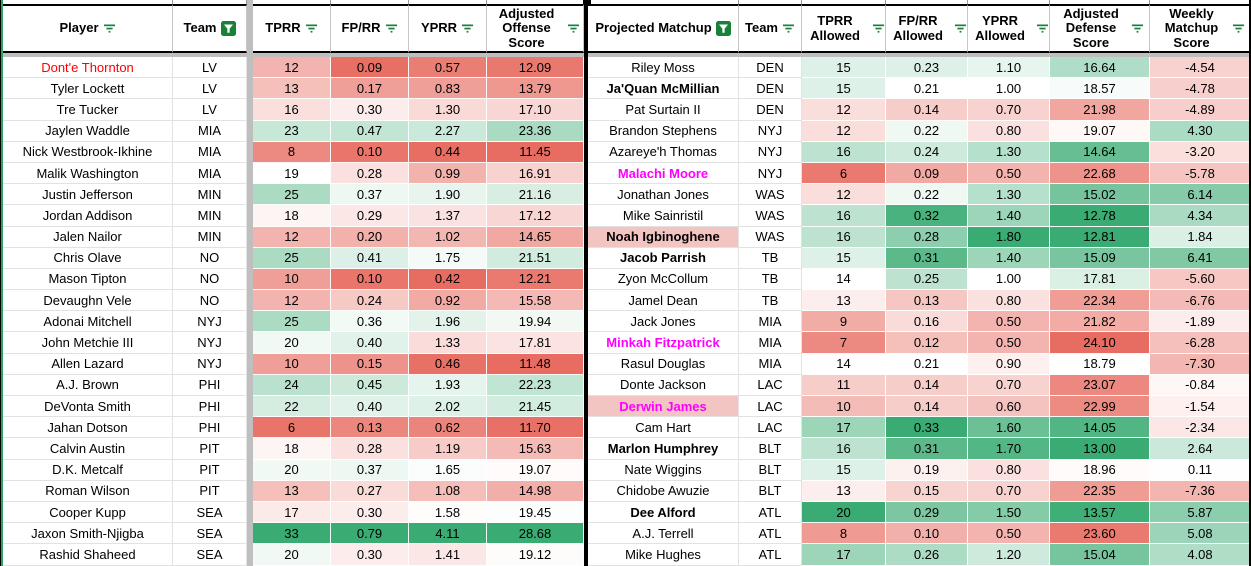 Image resolution: width=1251 pixels, height=566 pixels. What do you see at coordinates (844, 512) in the screenshot?
I see `tprr-allowed-cell: 20` at bounding box center [844, 512].